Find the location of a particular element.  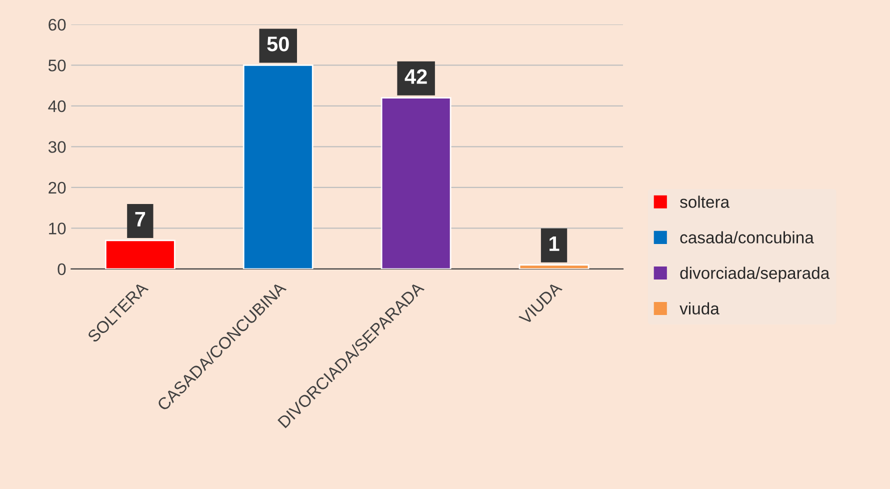

y-tick-label: 20 is located at coordinates (57, 188).